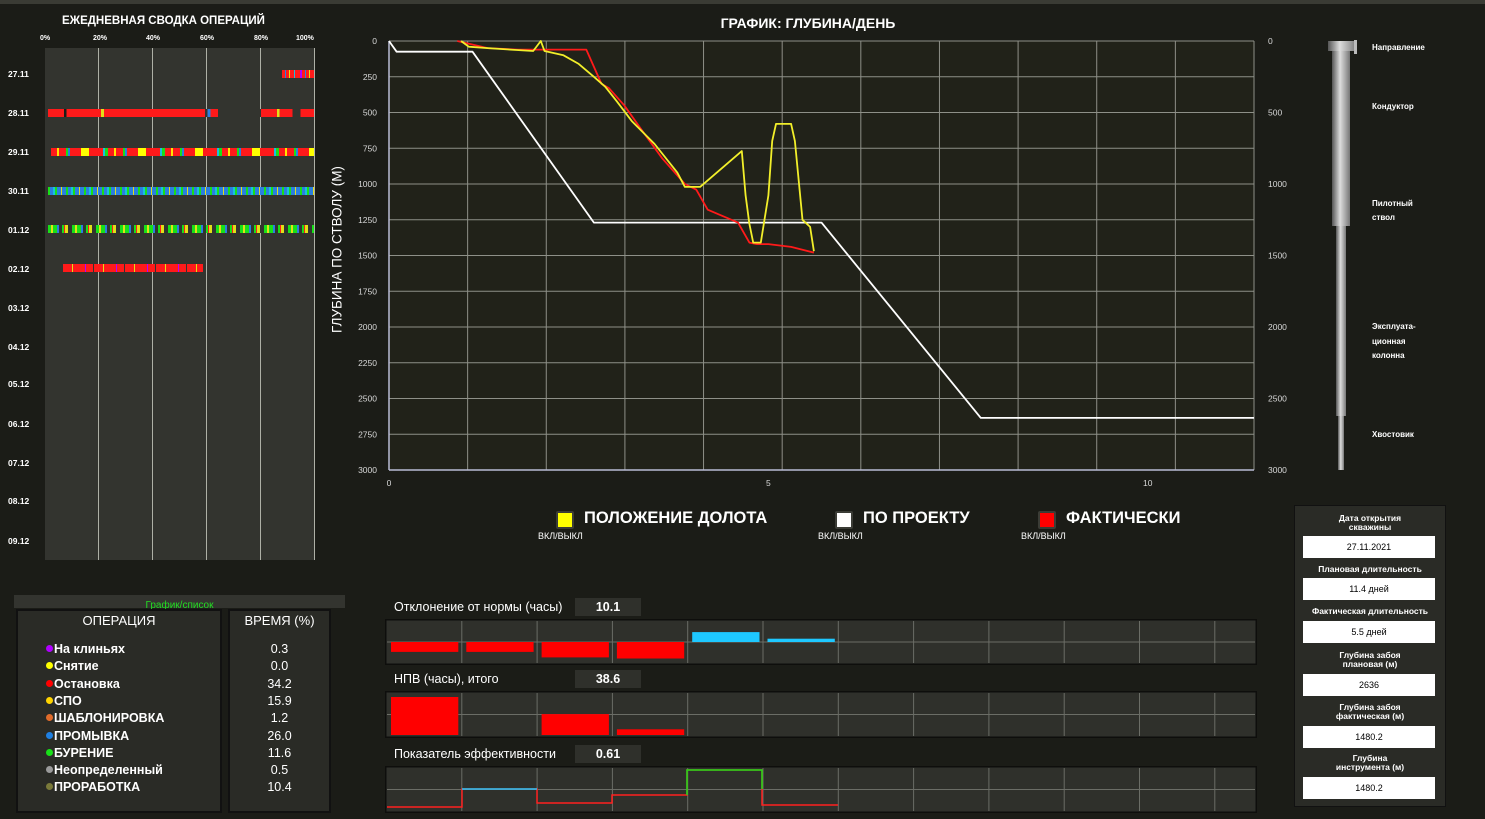 This screenshot has height=819, width=1485. What do you see at coordinates (1388, 355) in the screenshot?
I see `section-label: колонна` at bounding box center [1388, 355].